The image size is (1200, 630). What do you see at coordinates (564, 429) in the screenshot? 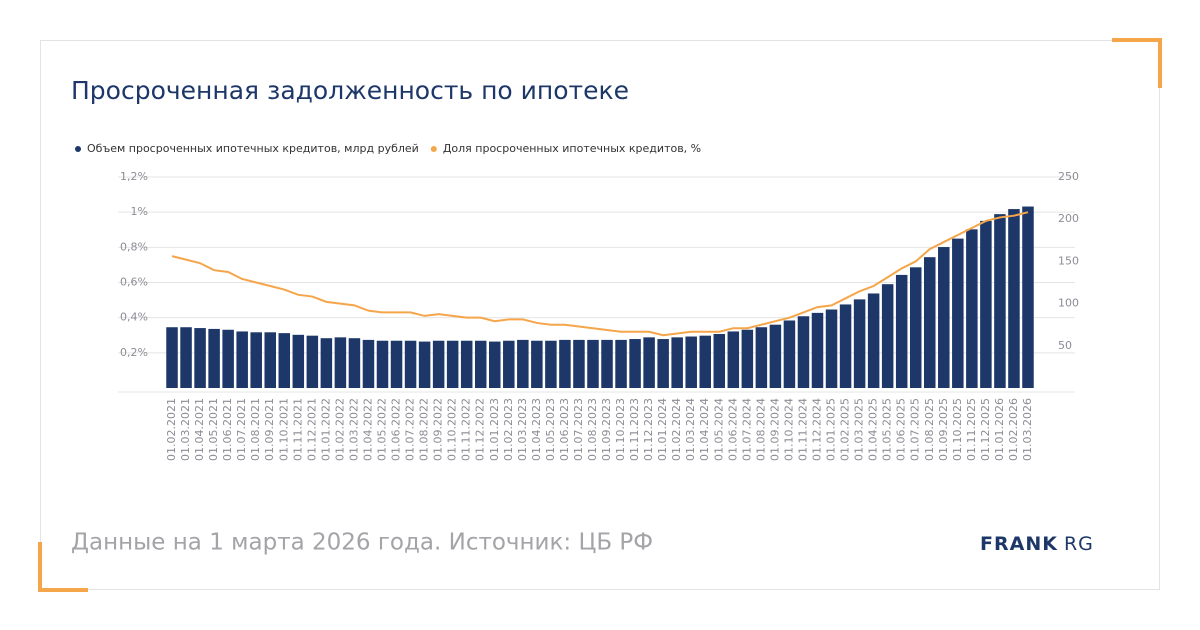
I see `x-tick-label: 01.06.2023` at bounding box center [564, 429].